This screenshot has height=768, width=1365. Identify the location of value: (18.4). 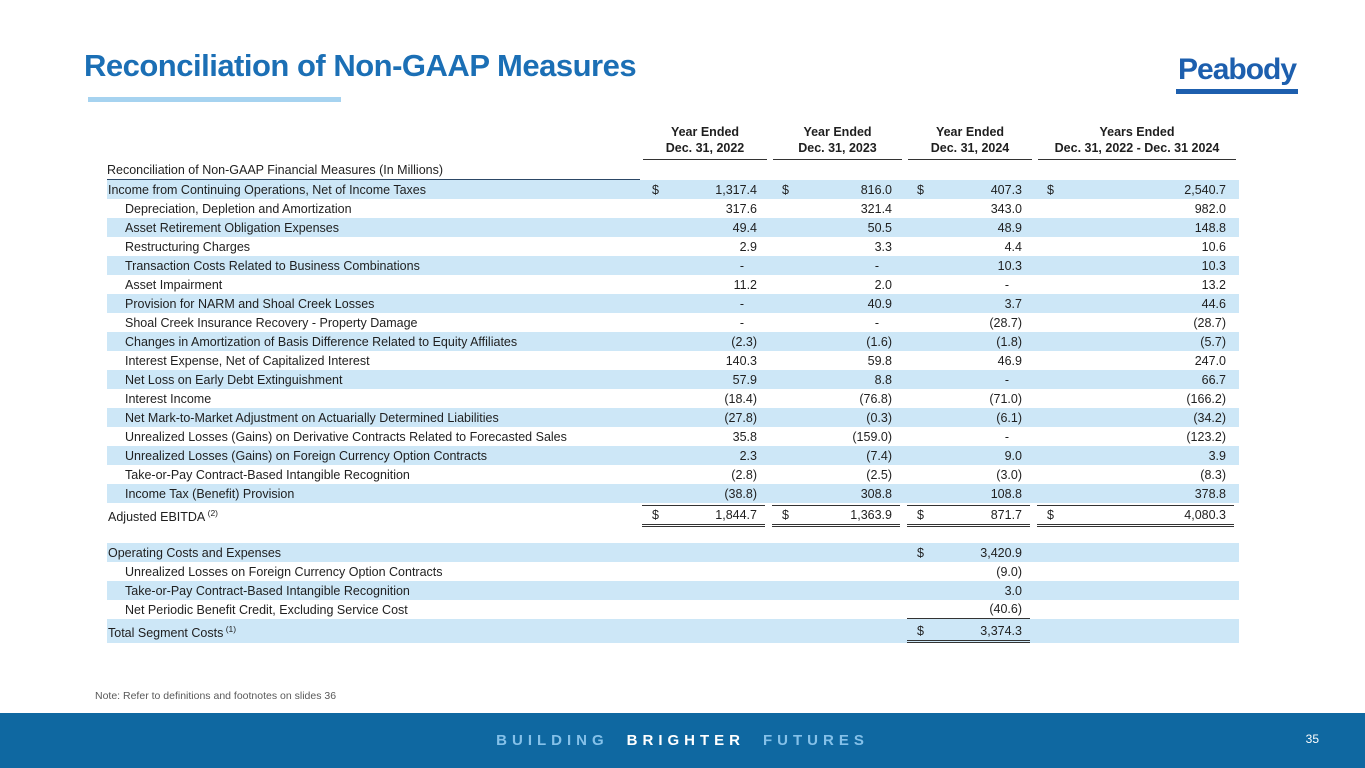
(740, 398).